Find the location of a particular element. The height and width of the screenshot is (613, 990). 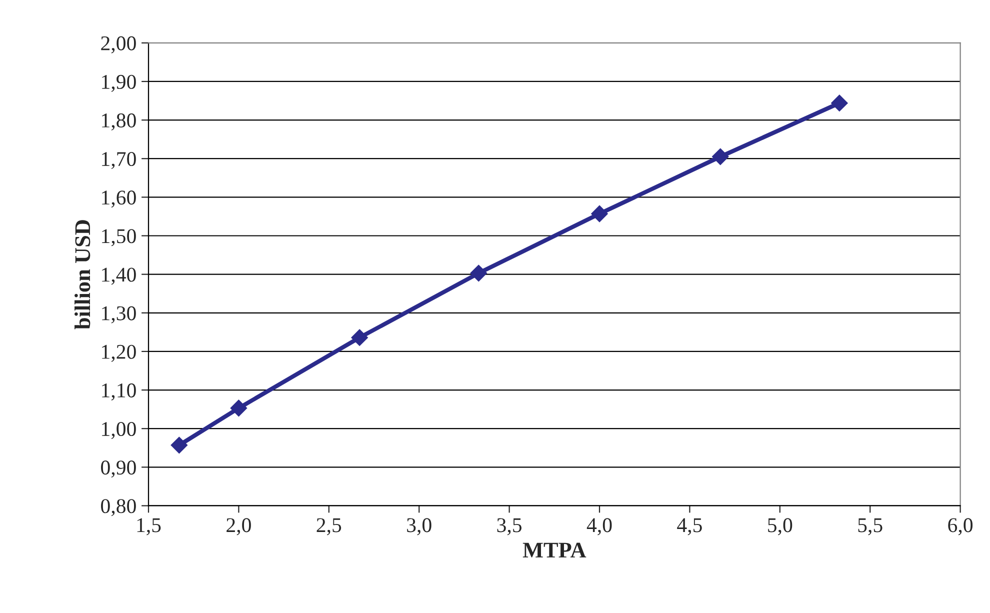

y-tick-label: 1,40 is located at coordinates (119, 276).